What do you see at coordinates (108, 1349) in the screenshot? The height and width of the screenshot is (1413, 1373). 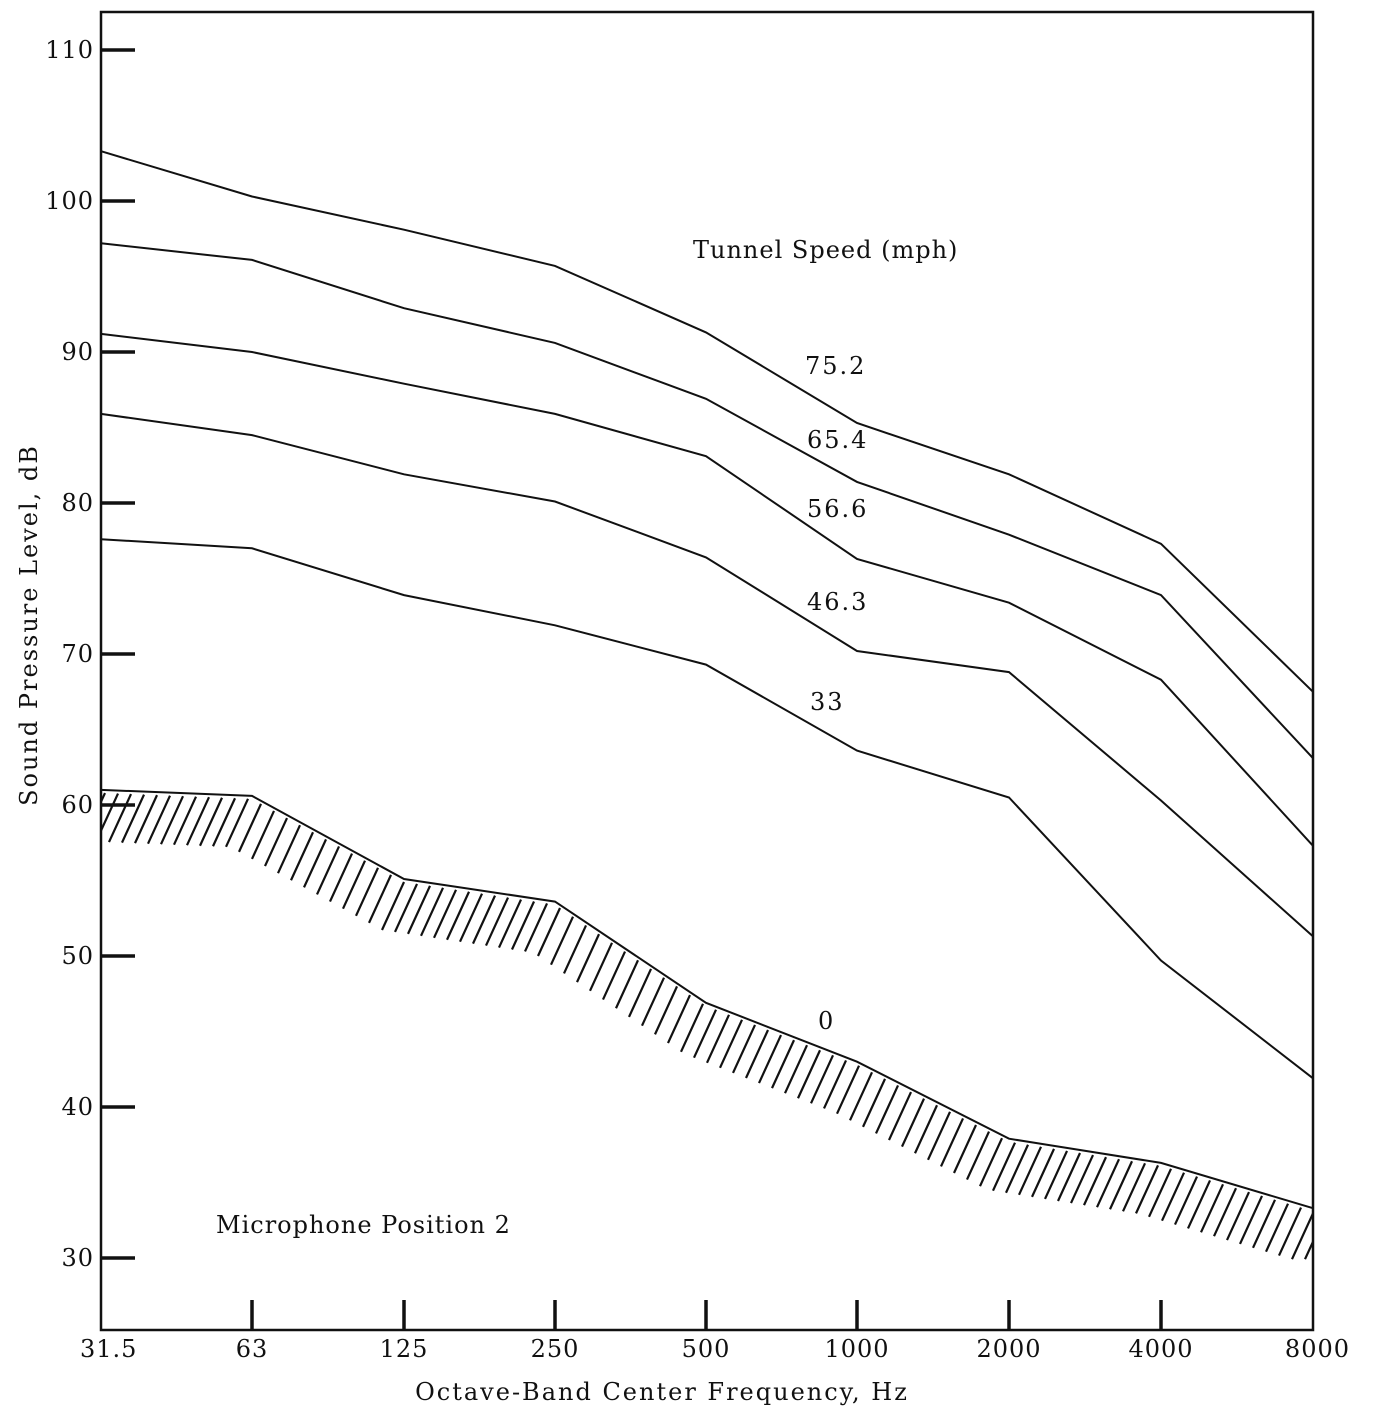 I see `x-tick-label-31.5: 31.5` at bounding box center [108, 1349].